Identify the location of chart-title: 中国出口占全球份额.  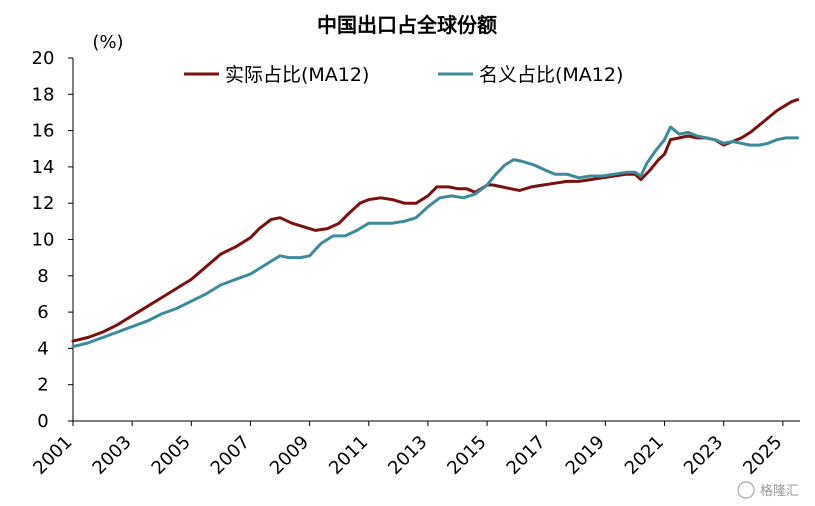
(407, 25).